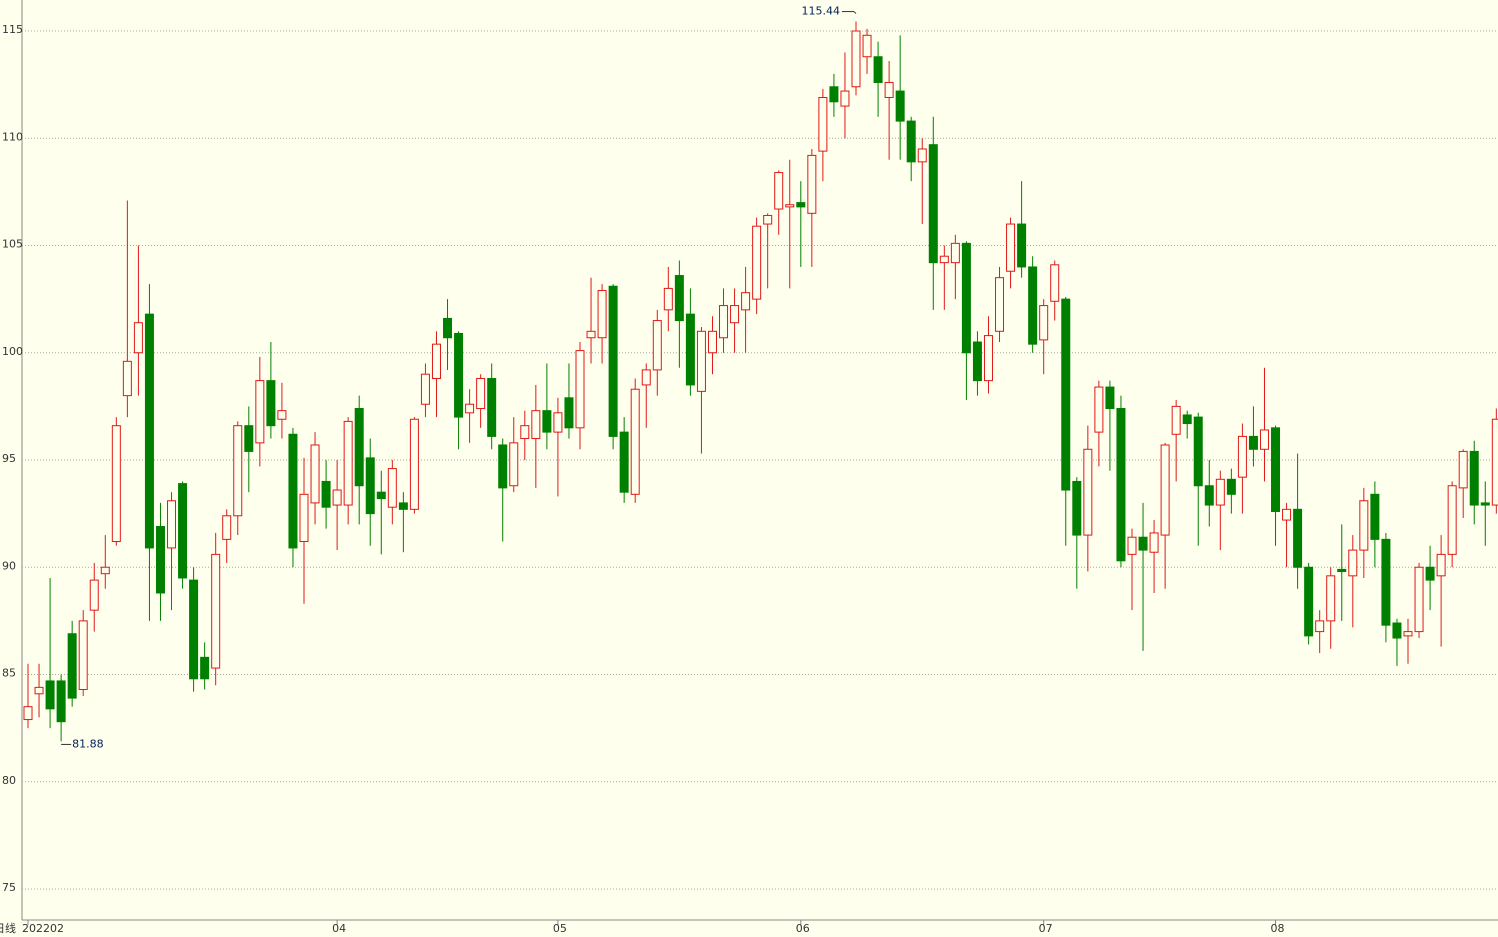 The height and width of the screenshot is (937, 1498). Describe the element at coordinates (88, 743) in the screenshot. I see `annotation: 81.88` at that location.